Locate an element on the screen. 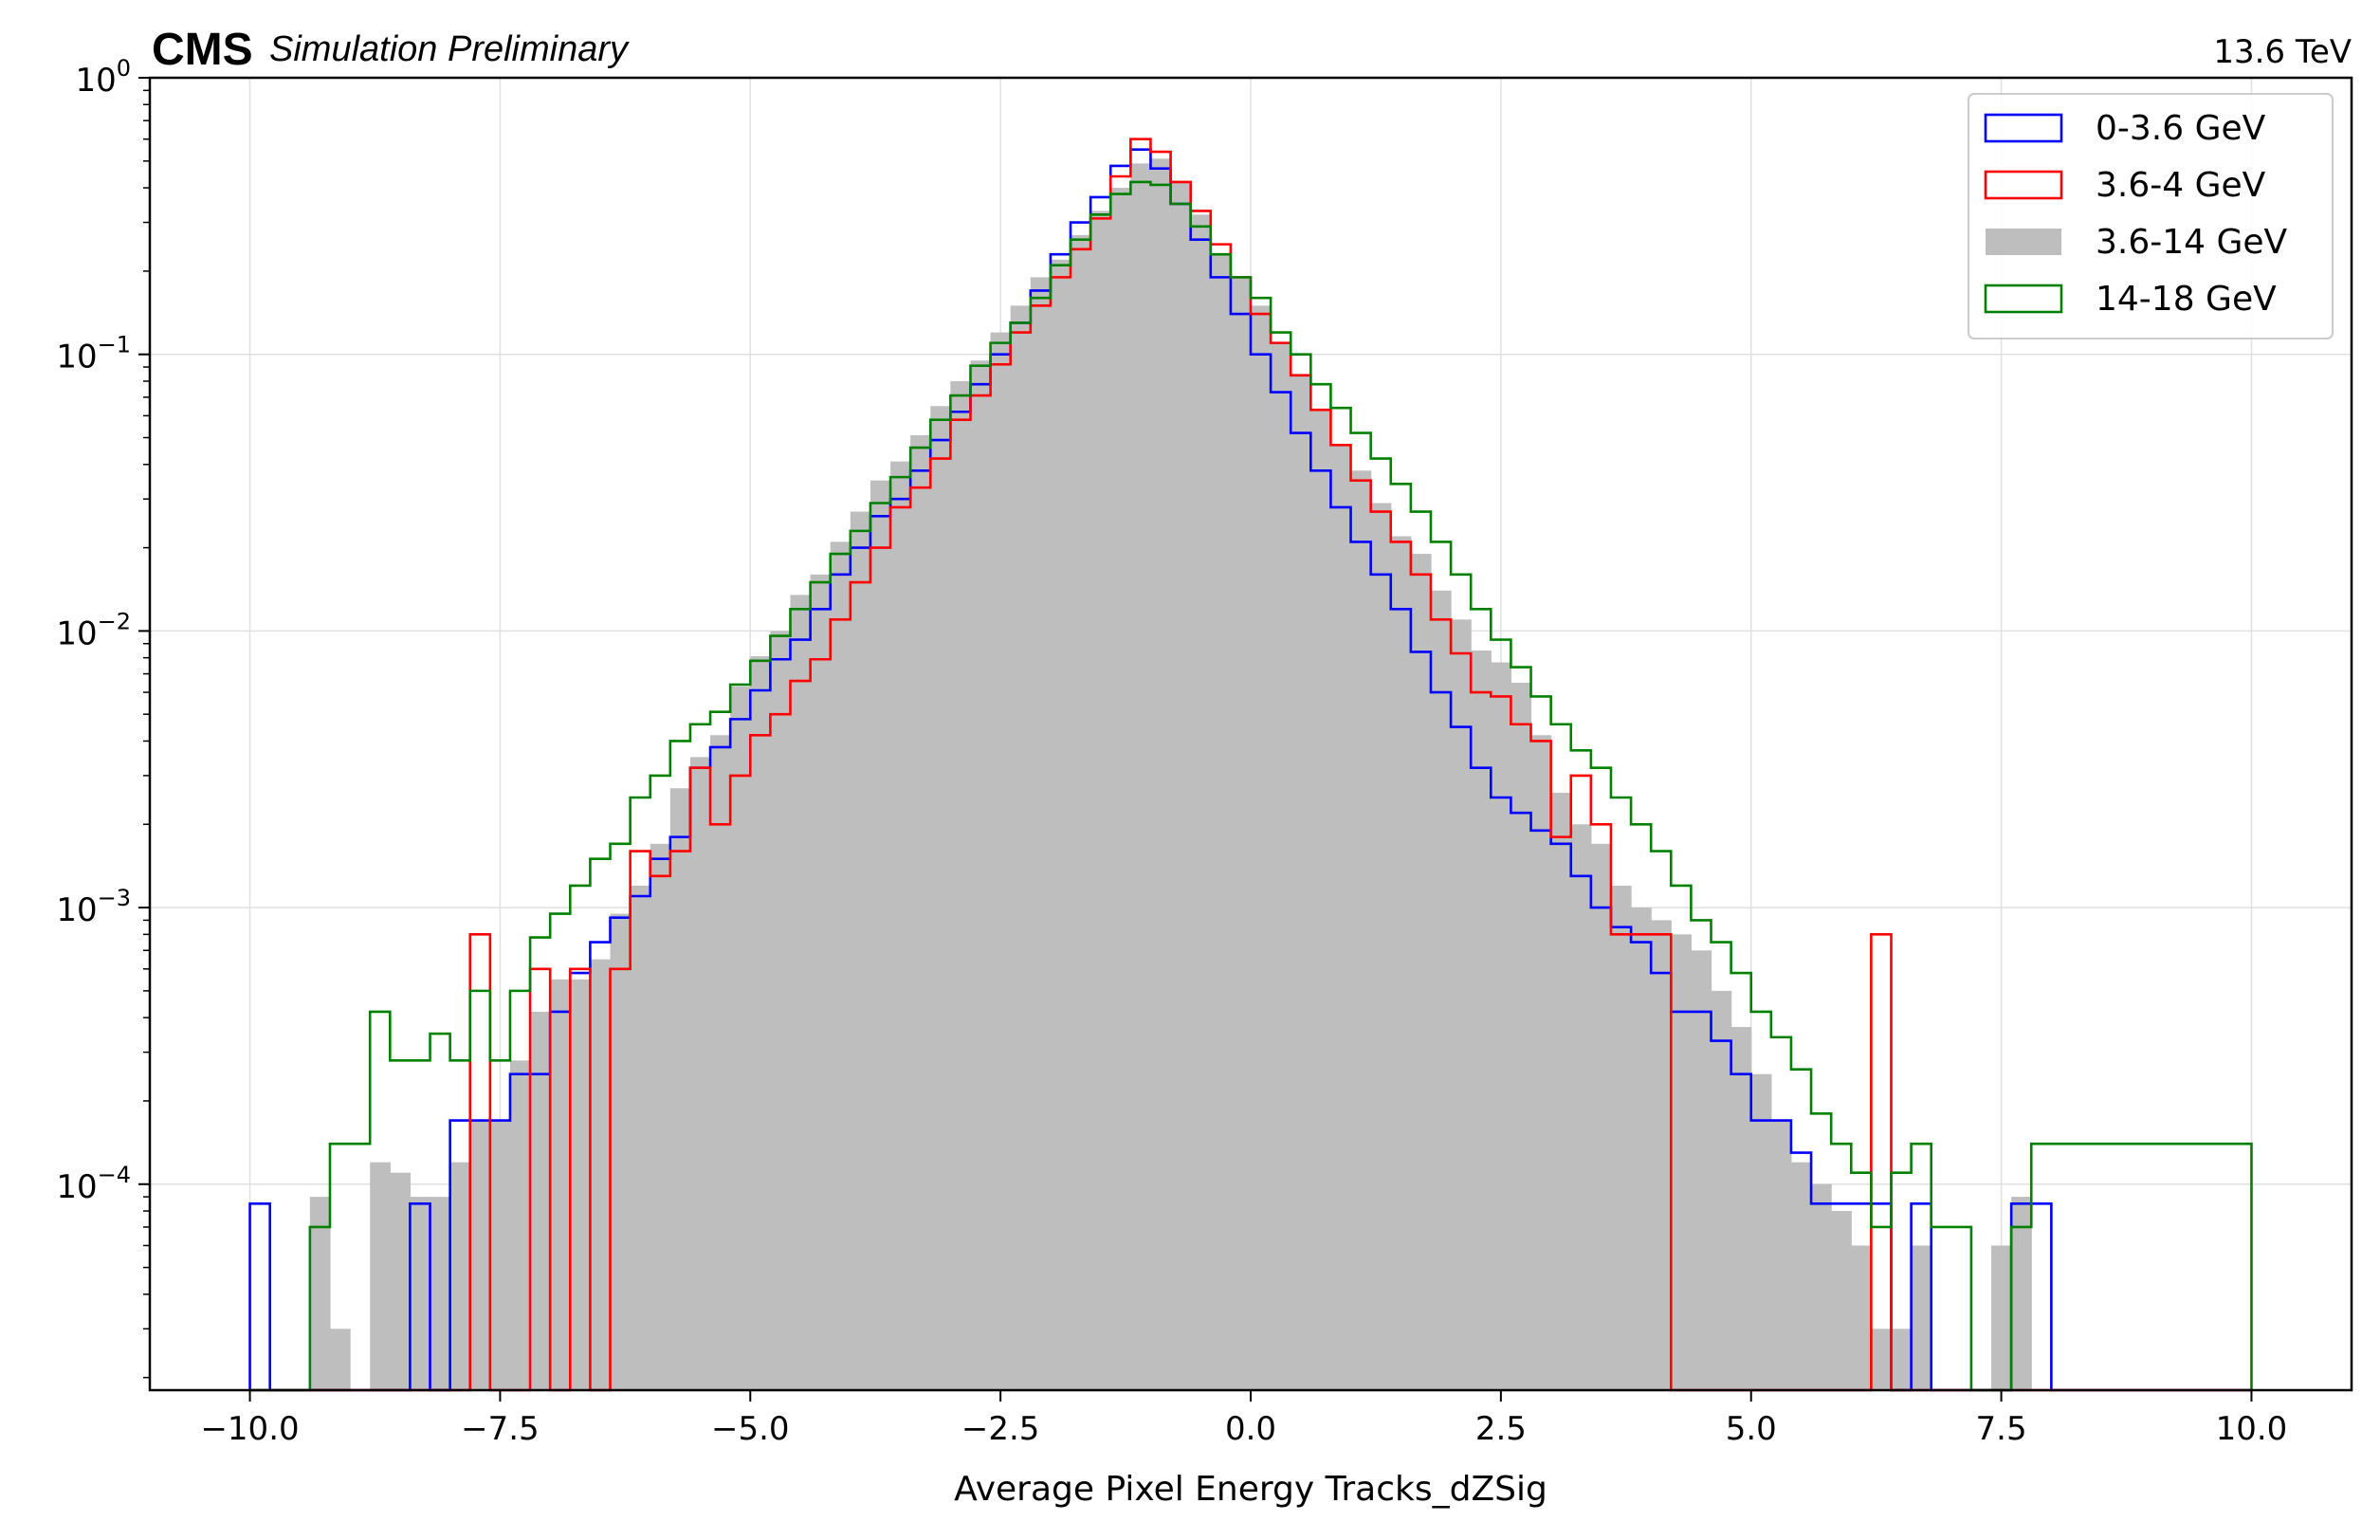 The image size is (2380, 1540). legend-label: 3.6-4 GeV is located at coordinates (2181, 185).